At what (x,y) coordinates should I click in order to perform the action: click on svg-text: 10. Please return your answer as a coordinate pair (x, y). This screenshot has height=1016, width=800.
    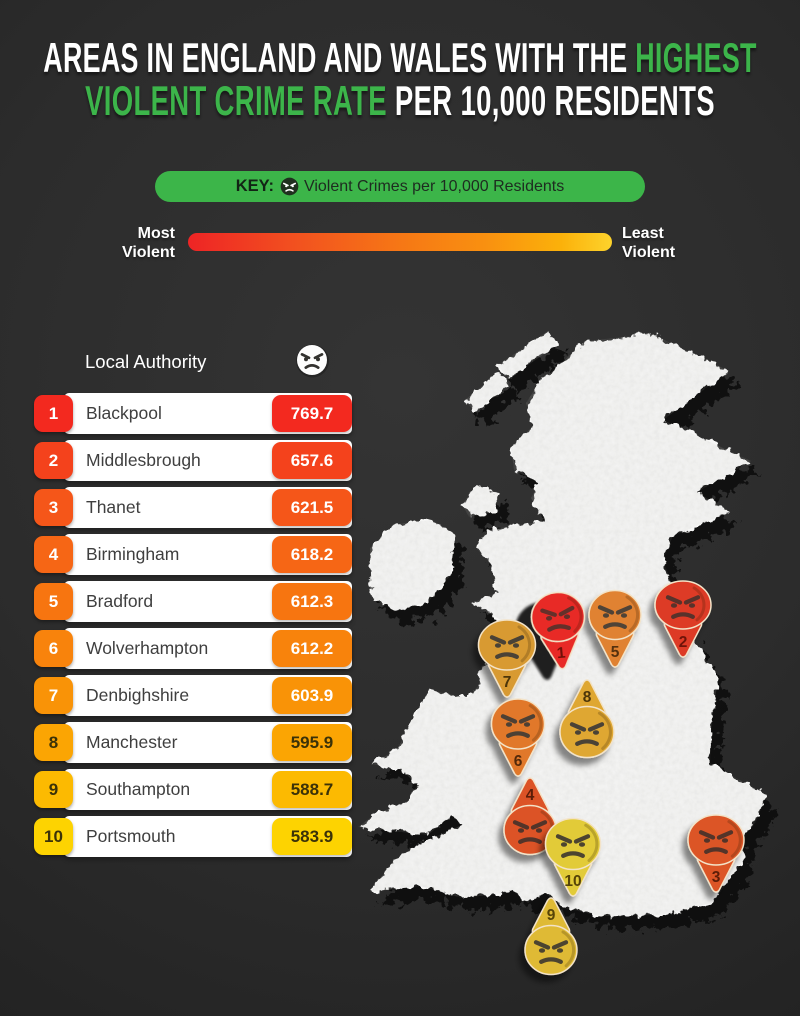
    Looking at the image, I should click on (572, 881).